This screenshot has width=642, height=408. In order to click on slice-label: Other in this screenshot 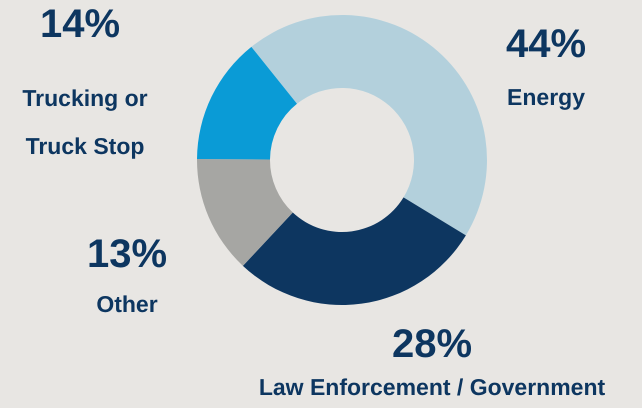, I will do `click(127, 304)`.